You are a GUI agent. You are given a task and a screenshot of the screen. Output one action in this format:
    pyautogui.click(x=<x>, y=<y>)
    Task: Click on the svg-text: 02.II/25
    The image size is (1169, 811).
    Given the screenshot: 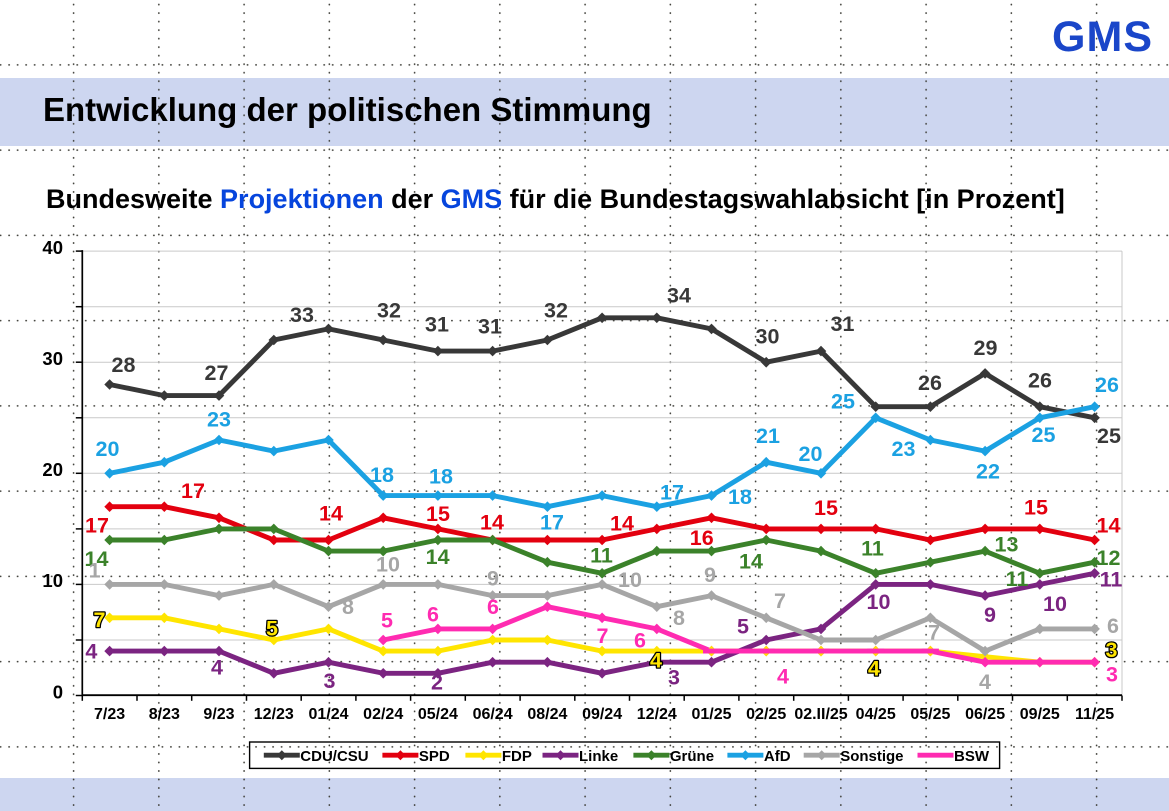 What is the action you would take?
    pyautogui.click(x=820, y=714)
    